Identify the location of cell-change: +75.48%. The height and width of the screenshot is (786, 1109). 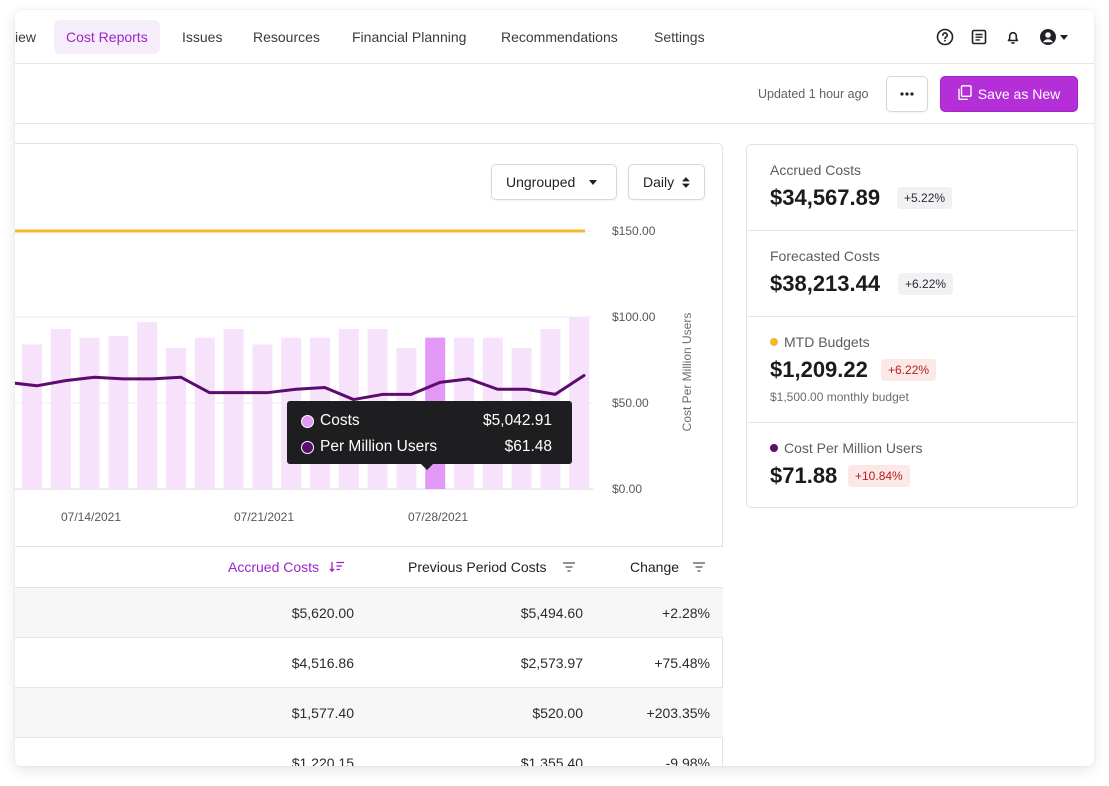
(682, 663).